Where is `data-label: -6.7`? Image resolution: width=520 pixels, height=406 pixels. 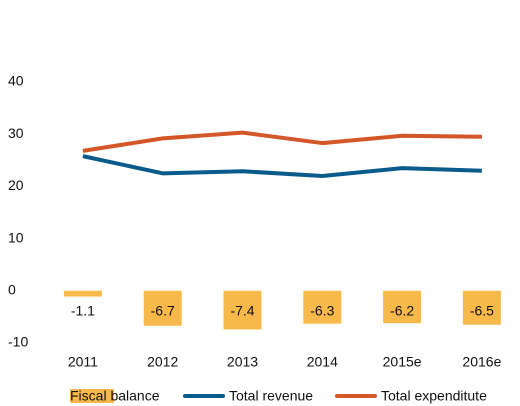
data-label: -6.7 is located at coordinates (163, 310).